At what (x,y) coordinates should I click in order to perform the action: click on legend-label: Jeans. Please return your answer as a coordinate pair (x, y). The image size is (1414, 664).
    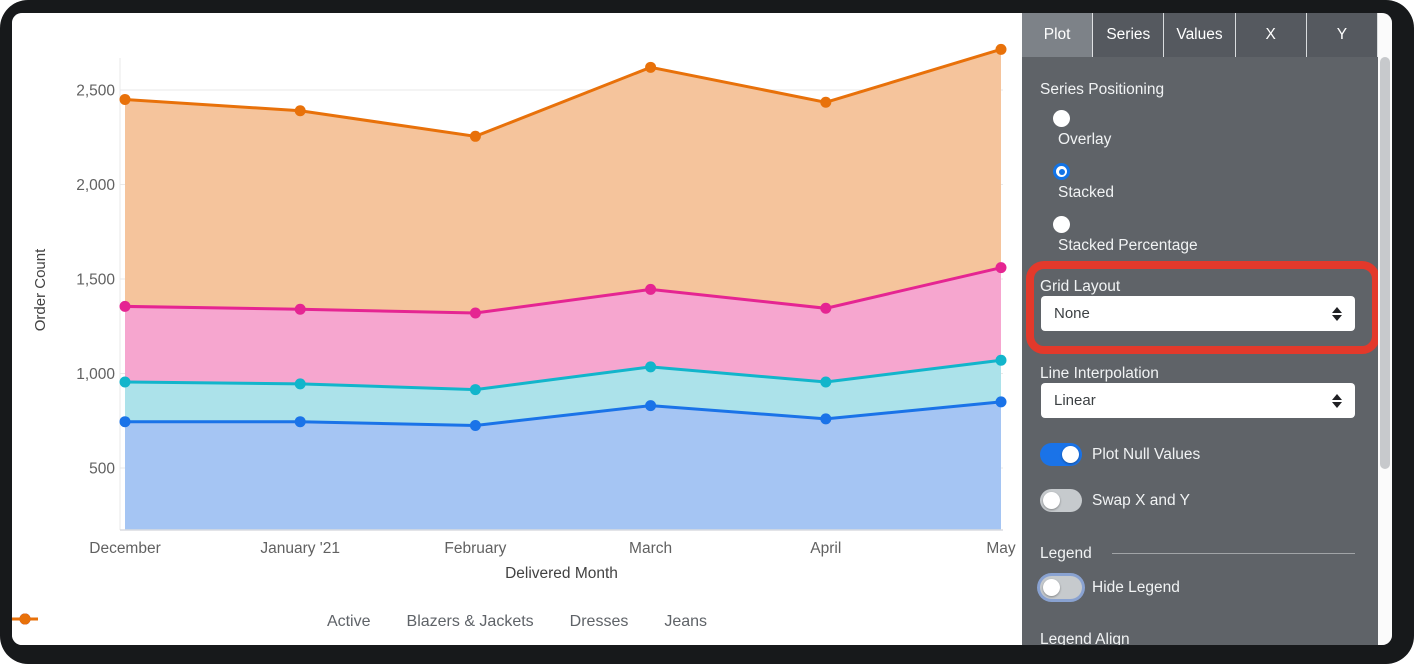
    Looking at the image, I should click on (686, 621).